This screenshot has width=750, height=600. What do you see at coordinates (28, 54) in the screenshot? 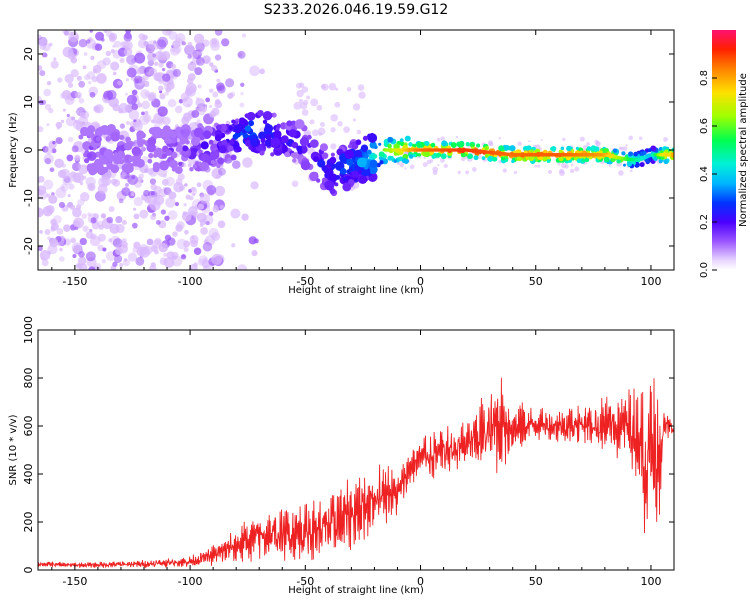
I see `y-tick-label: 20` at bounding box center [28, 54].